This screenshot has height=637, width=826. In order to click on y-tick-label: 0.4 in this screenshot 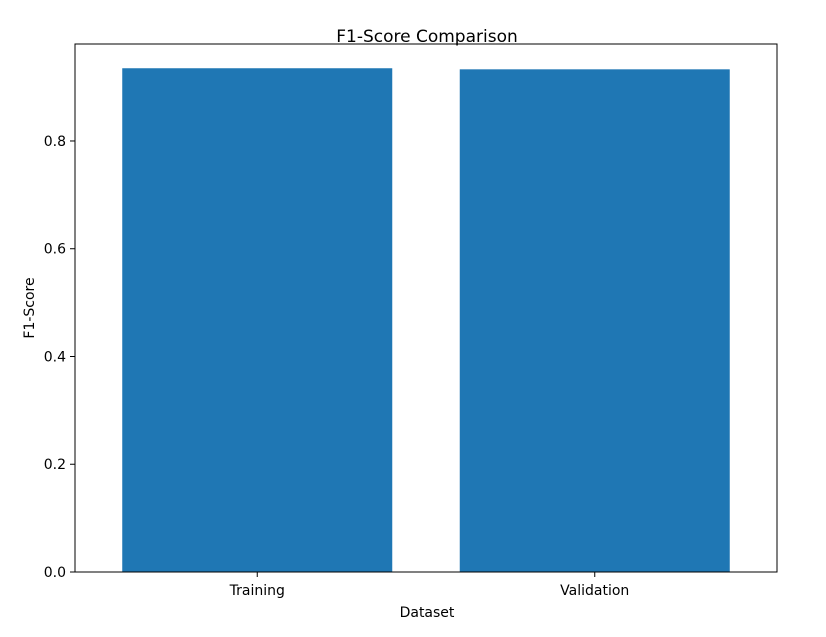, I will do `click(55, 357)`.